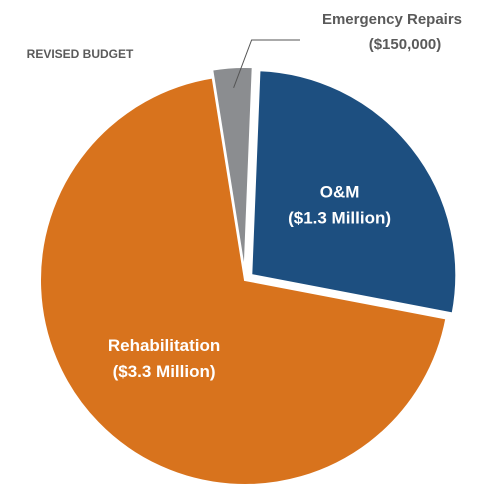 The width and height of the screenshot is (501, 490). I want to click on slice-value-label: ($3.3 Million), so click(164, 371).